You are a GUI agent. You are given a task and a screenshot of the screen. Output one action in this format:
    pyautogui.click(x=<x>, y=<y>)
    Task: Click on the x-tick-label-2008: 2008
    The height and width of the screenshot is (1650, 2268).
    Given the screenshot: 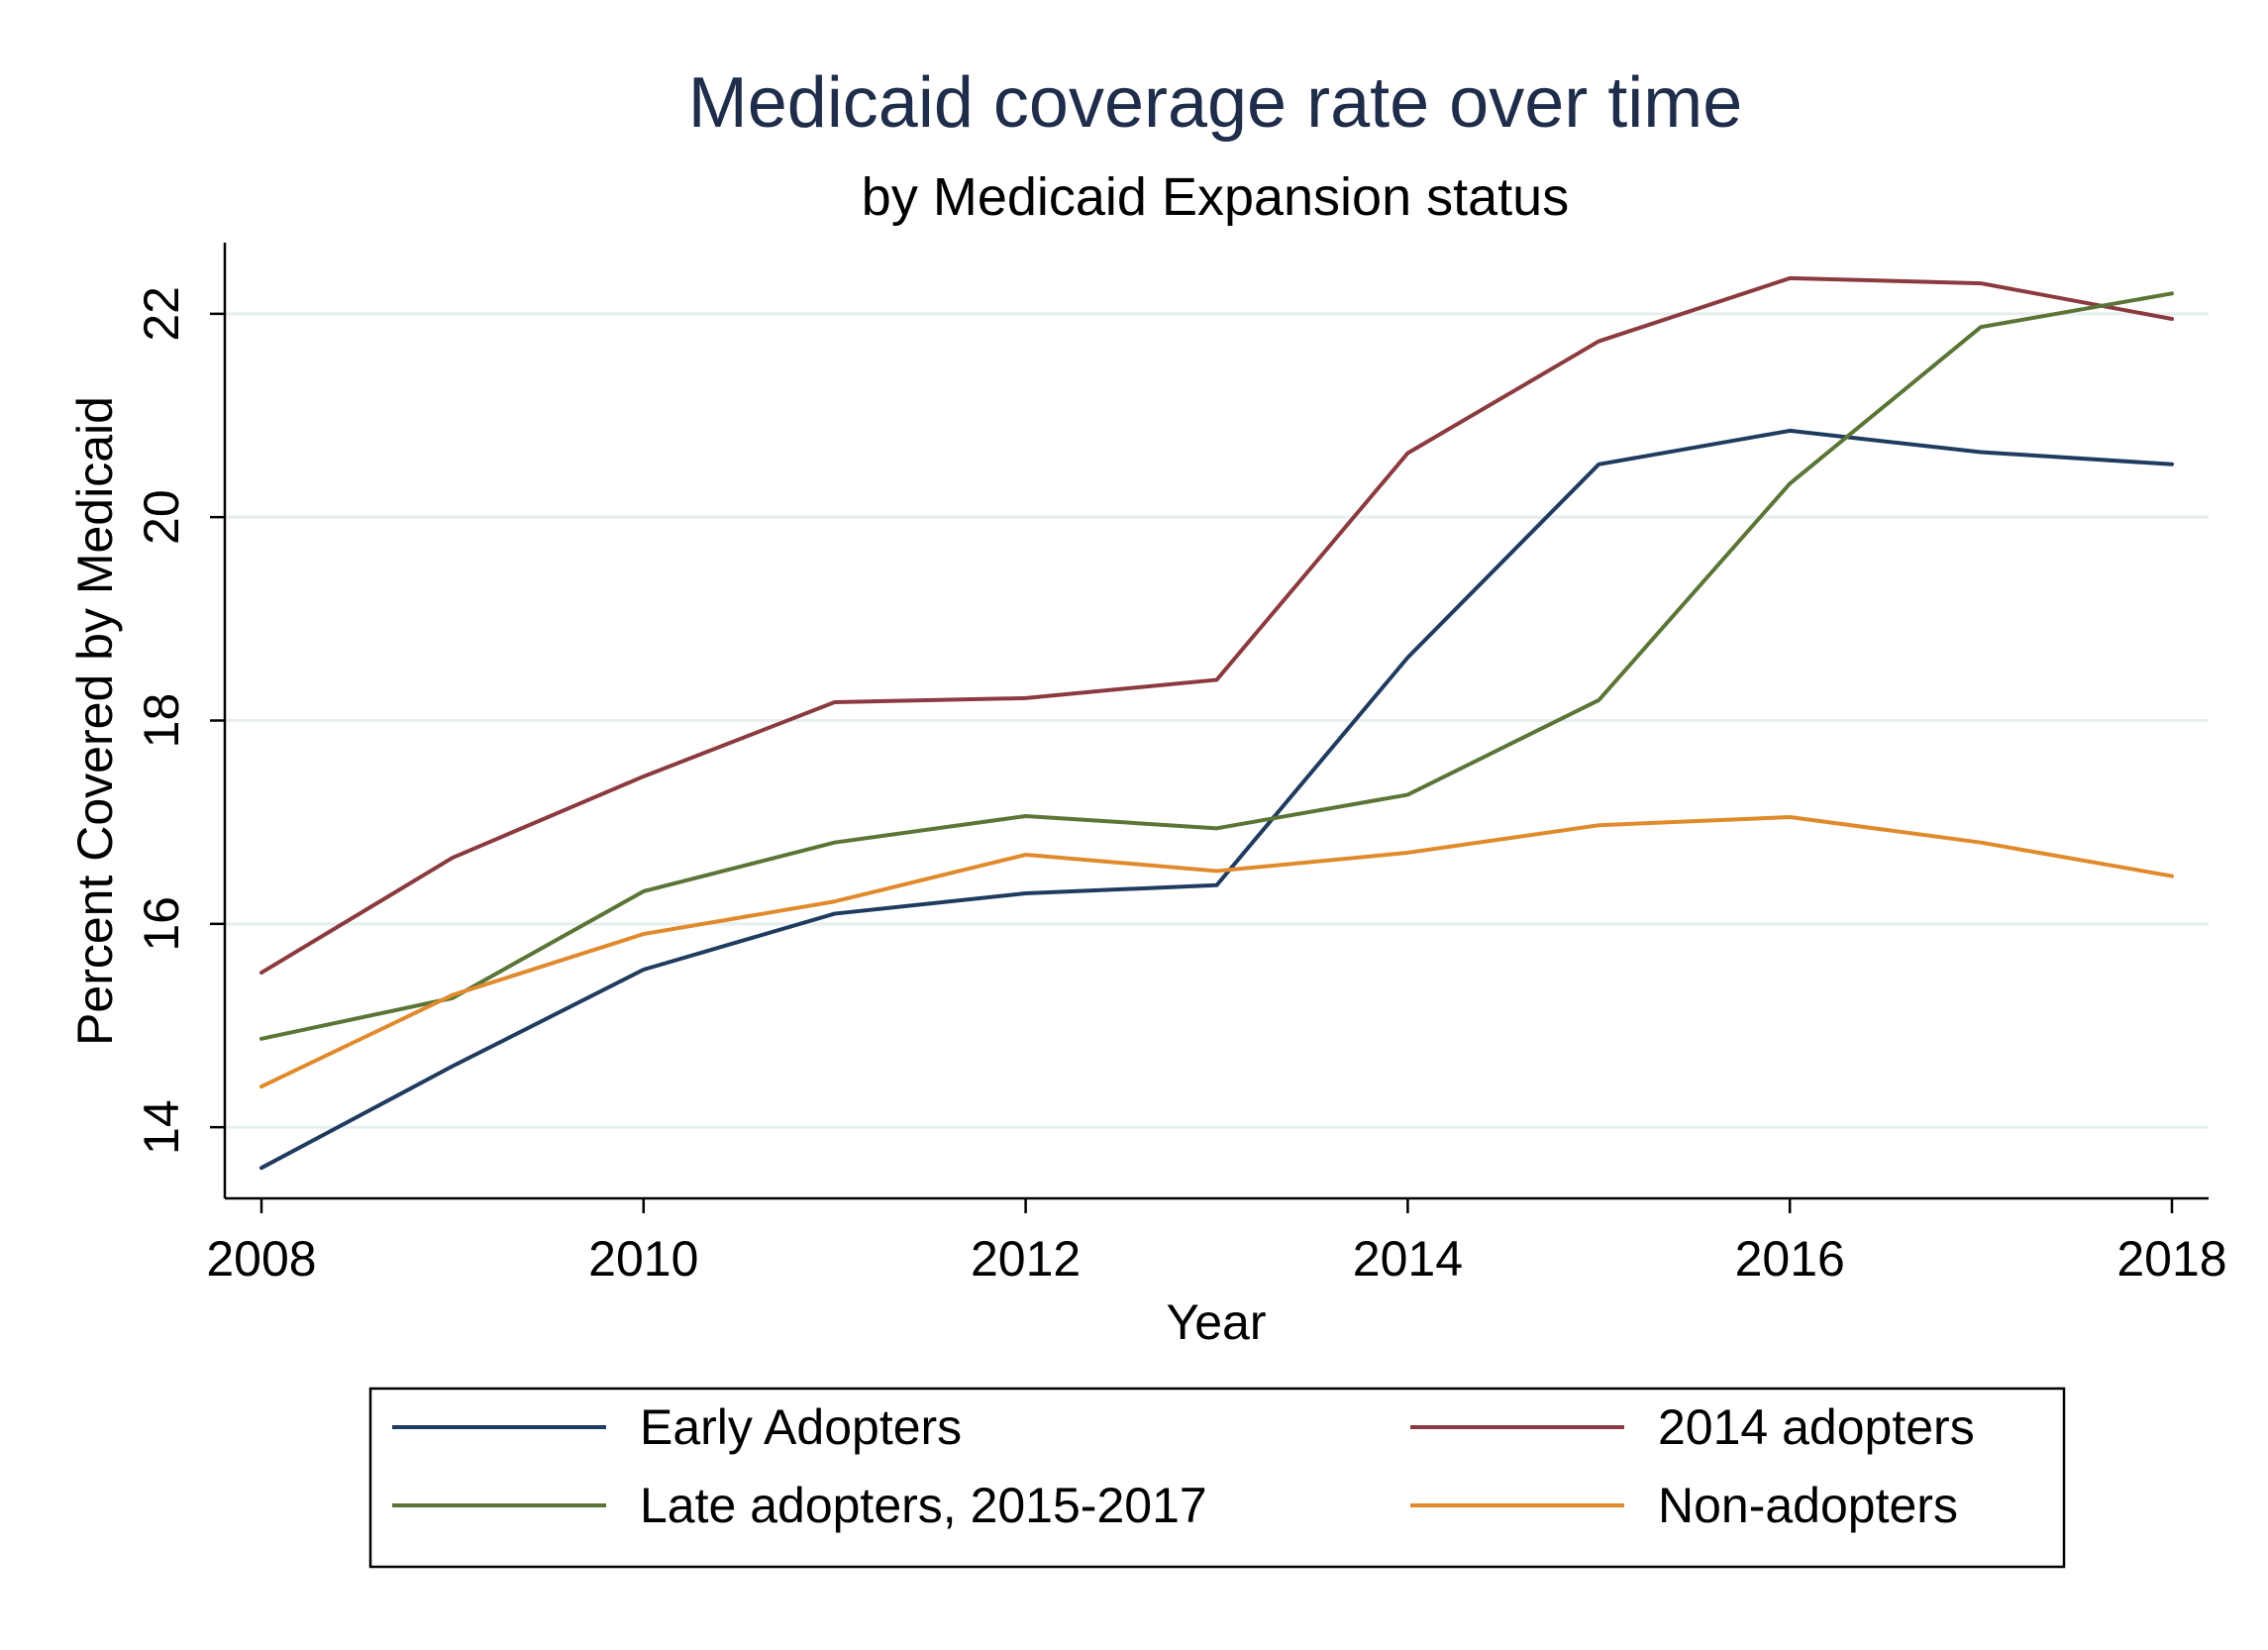 What is the action you would take?
    pyautogui.click(x=261, y=1259)
    